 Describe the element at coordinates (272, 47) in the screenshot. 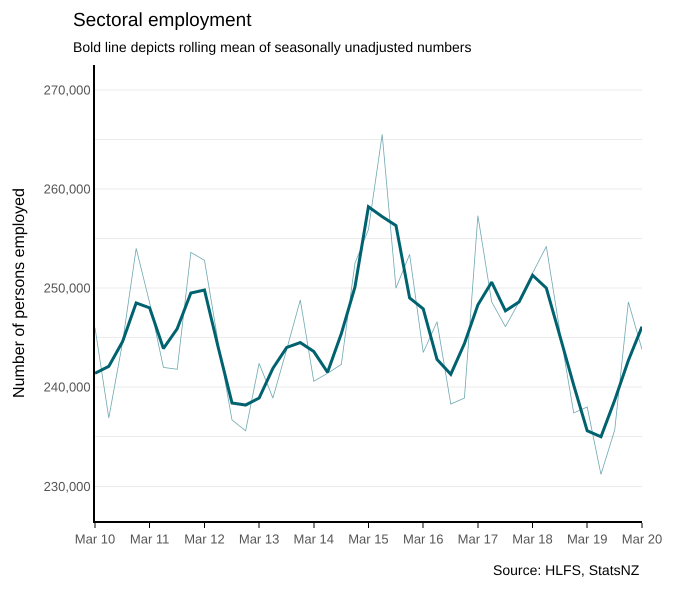

I see `chart-subtitle: Bold line depicts rolling mean of seasonally unadjusted numbers` at that location.